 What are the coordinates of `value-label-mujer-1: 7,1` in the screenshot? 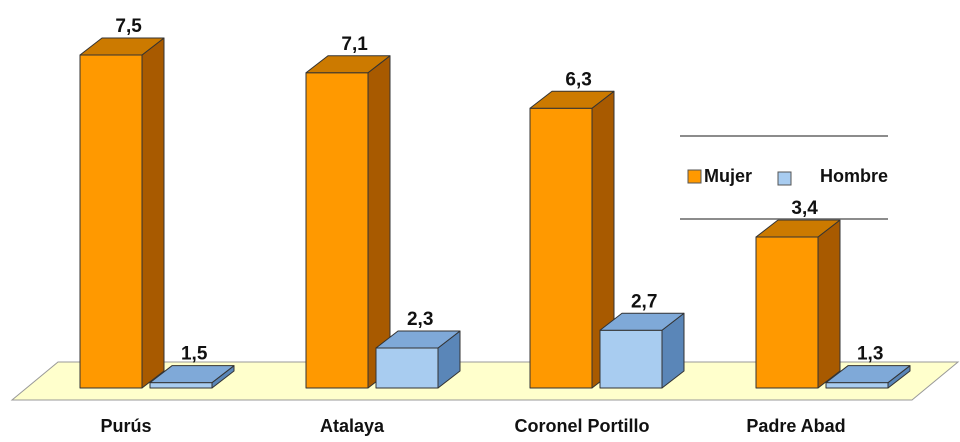 It's located at (354, 44).